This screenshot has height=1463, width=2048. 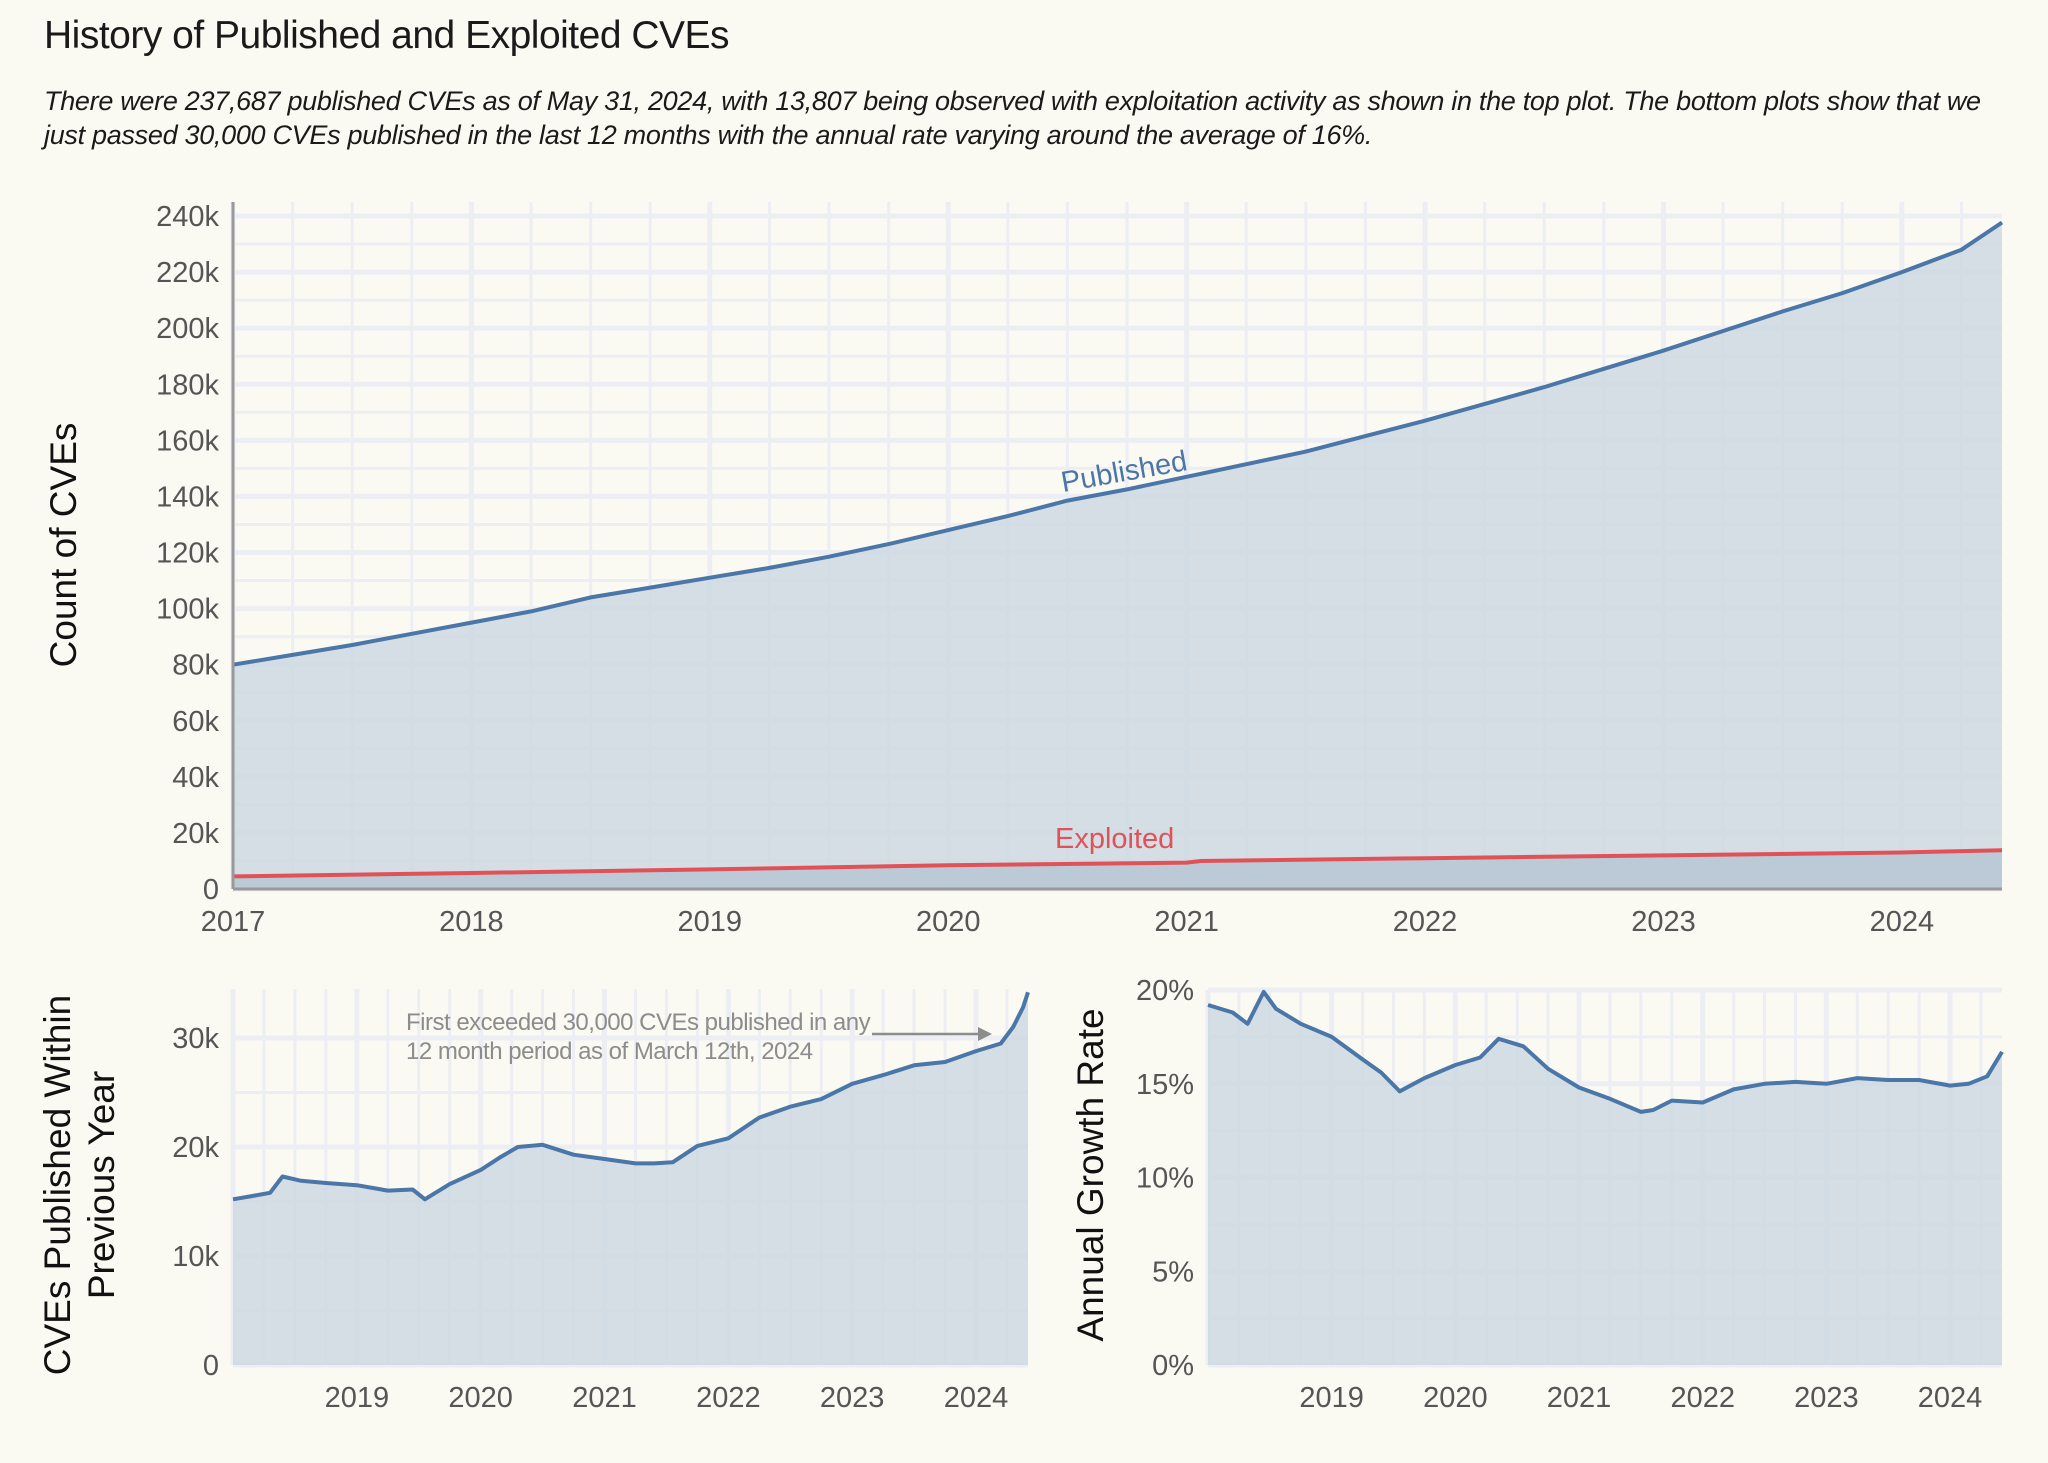 I want to click on y-tick-label: 20%, so click(x=1165, y=991).